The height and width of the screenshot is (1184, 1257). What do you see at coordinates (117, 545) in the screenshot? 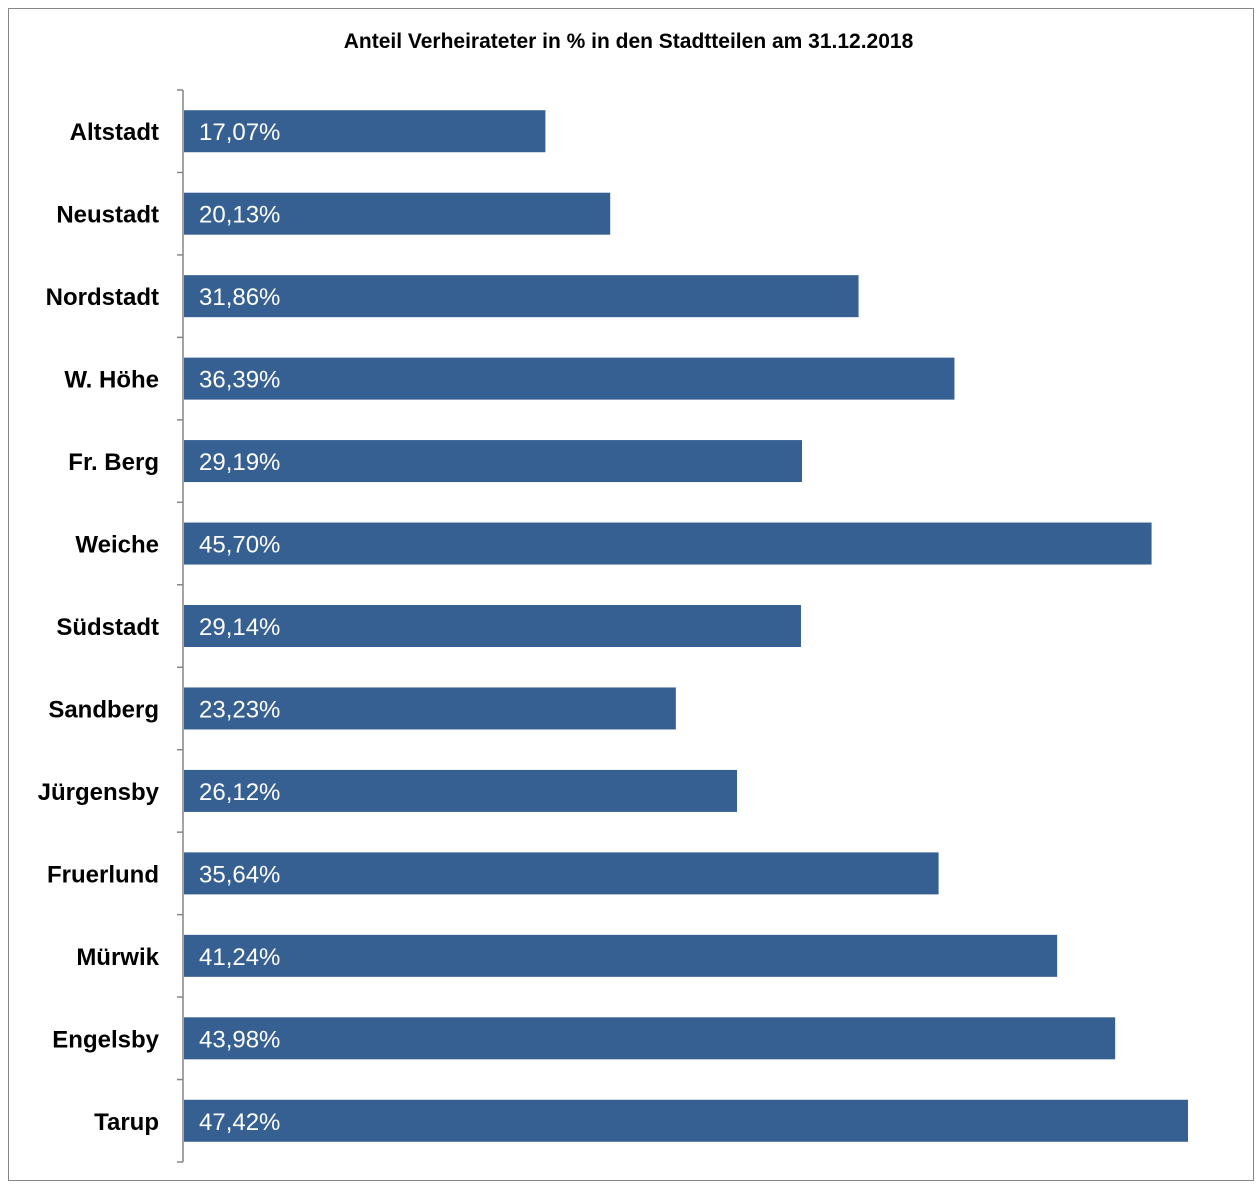
I see `category-label: Weiche` at bounding box center [117, 545].